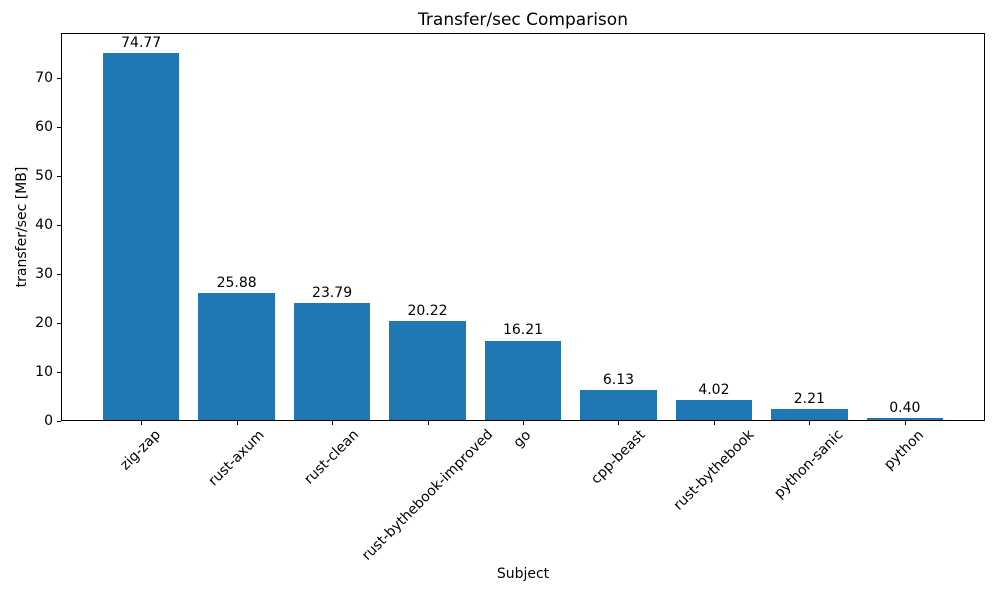 This screenshot has height=600, width=1000. What do you see at coordinates (904, 449) in the screenshot?
I see `x-tick-label: python` at bounding box center [904, 449].